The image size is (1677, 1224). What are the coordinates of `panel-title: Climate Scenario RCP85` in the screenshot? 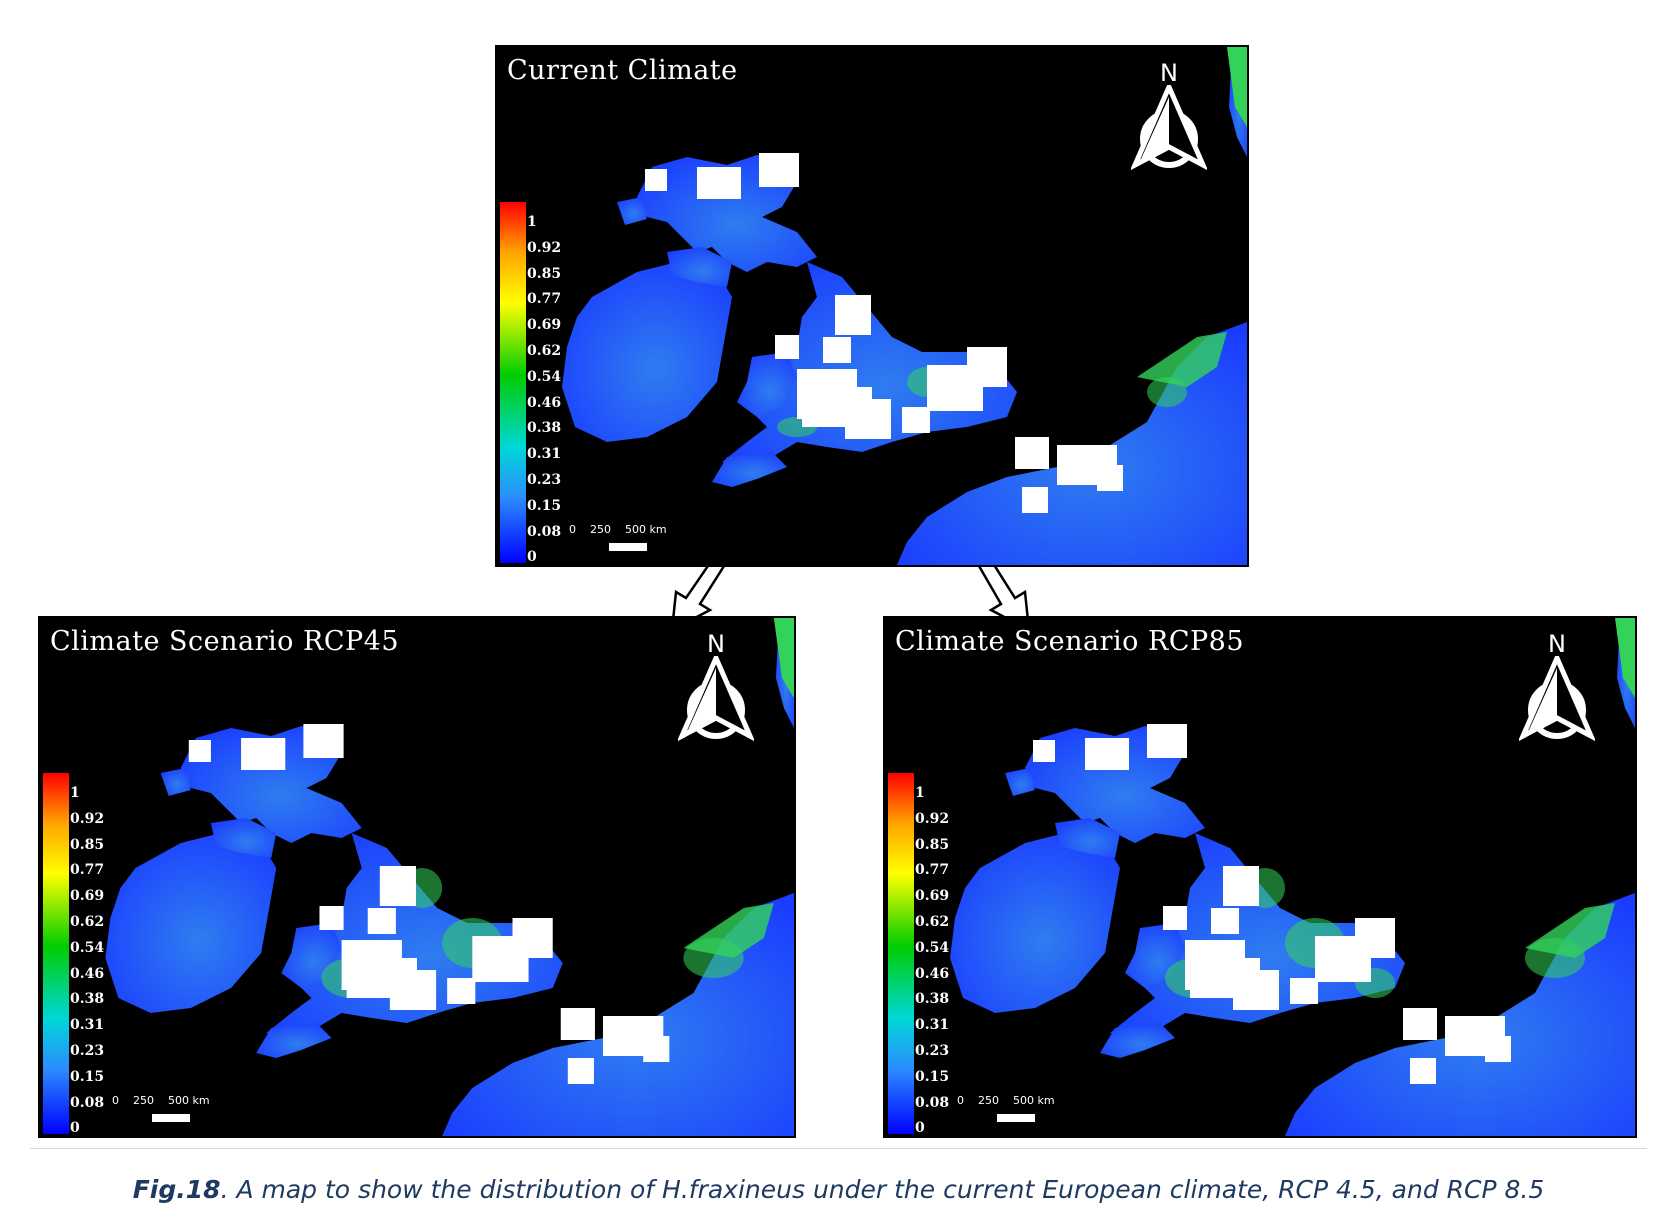 It's located at (1070, 641).